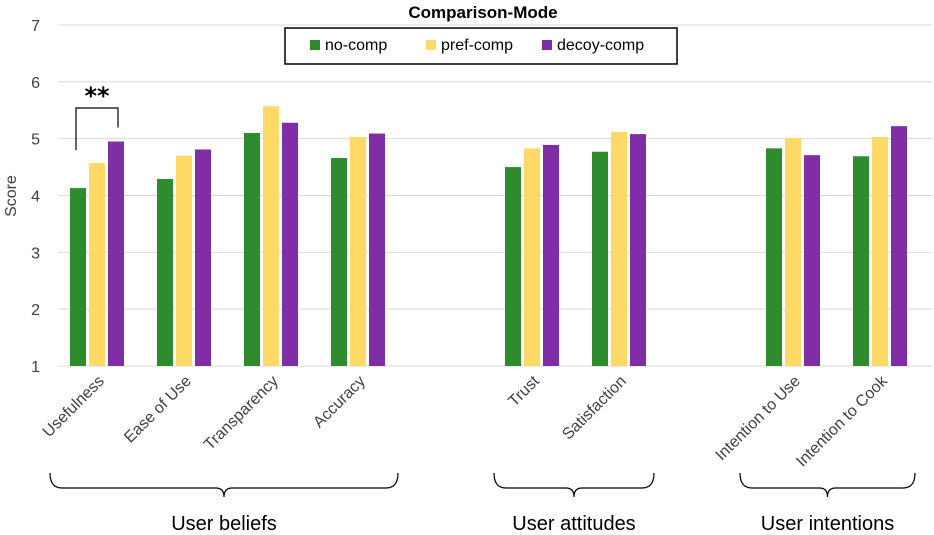 The width and height of the screenshot is (934, 535). I want to click on bar-pref-comp-satisfaction, so click(619, 248).